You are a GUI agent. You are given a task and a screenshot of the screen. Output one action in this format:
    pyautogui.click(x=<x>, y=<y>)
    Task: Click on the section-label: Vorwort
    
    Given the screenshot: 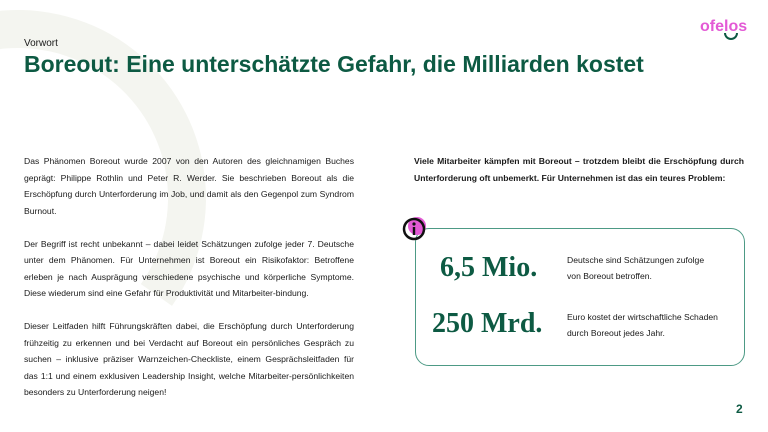 What is the action you would take?
    pyautogui.click(x=41, y=43)
    